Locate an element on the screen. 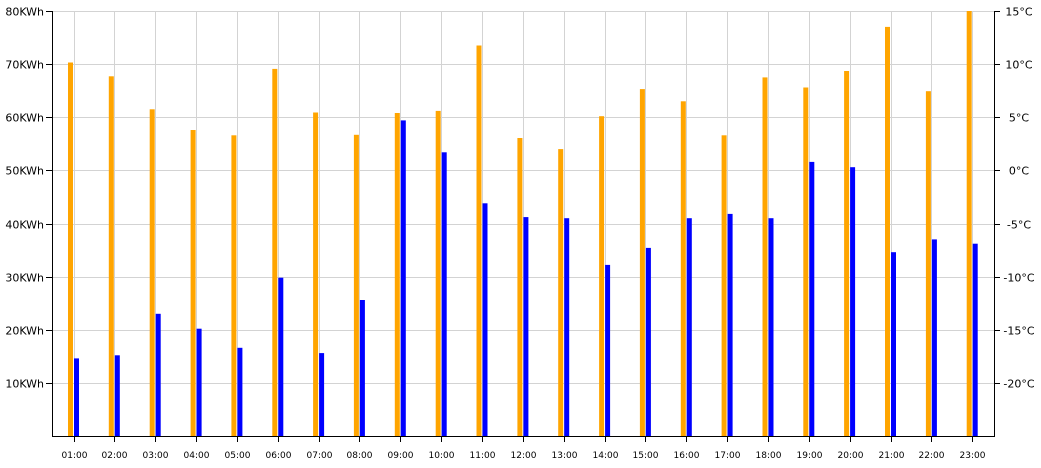 The image size is (1041, 468). right-axis-tick-label: 0°C is located at coordinates (1019, 171).